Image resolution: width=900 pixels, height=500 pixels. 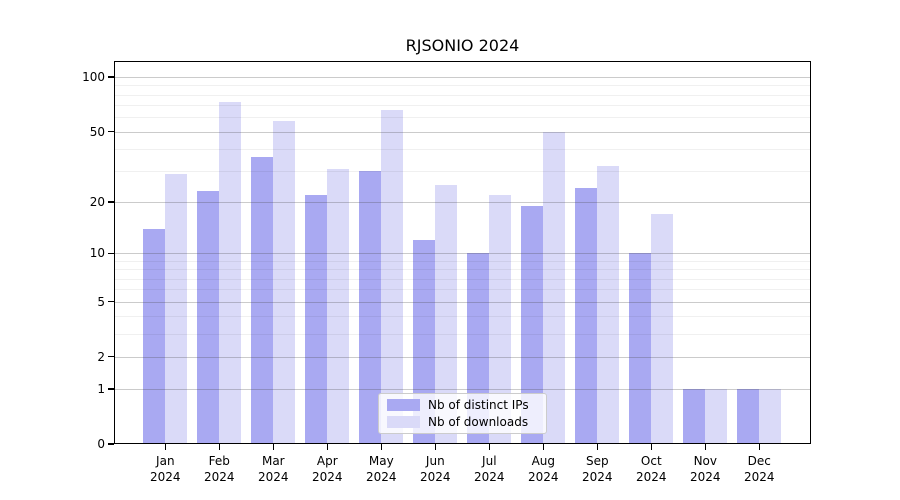 I want to click on bar-downloads-nov, so click(x=716, y=416).